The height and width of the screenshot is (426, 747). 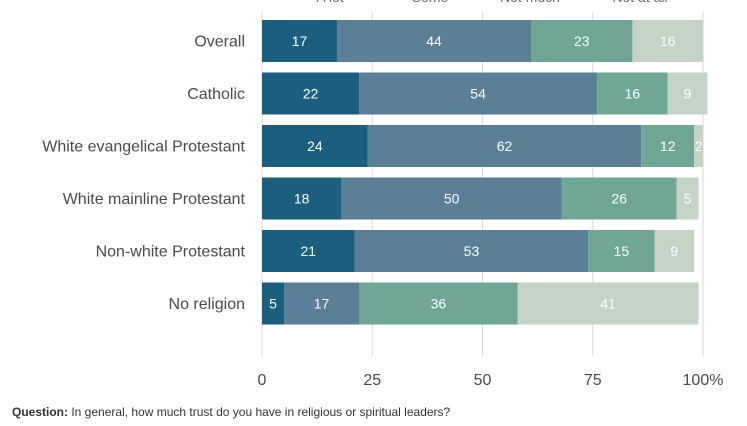 I want to click on data-label: 44, so click(x=434, y=41).